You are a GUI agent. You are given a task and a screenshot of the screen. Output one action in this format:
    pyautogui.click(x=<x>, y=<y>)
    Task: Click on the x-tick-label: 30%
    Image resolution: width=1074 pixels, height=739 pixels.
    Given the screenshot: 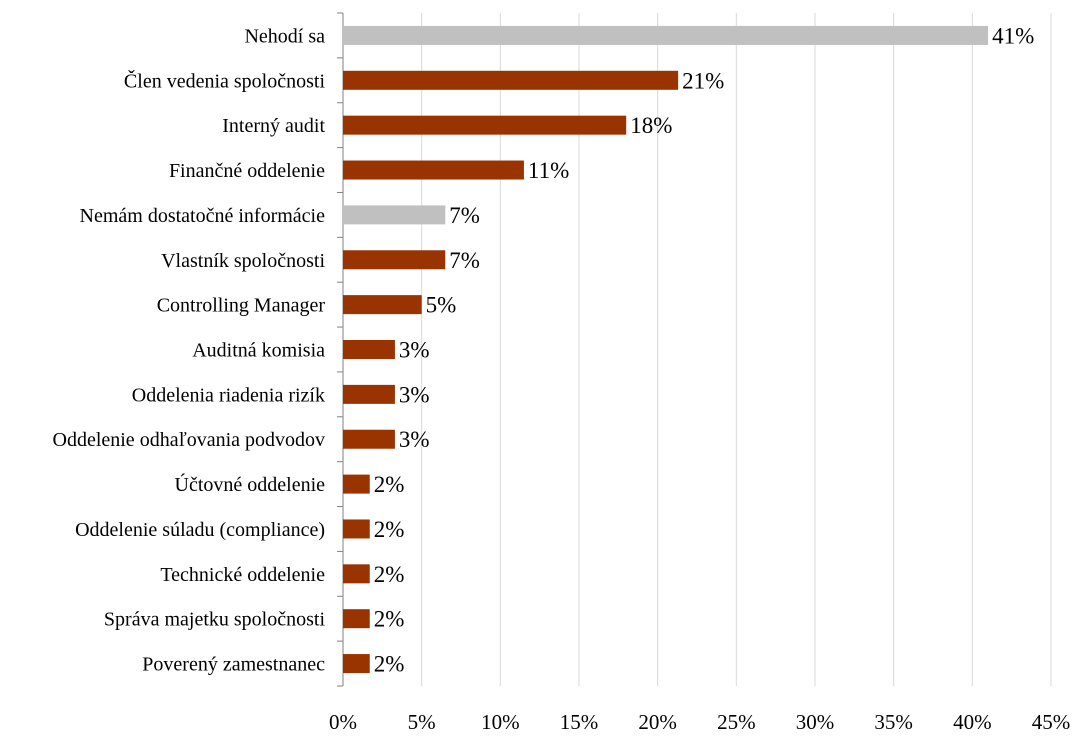 What is the action you would take?
    pyautogui.click(x=815, y=722)
    